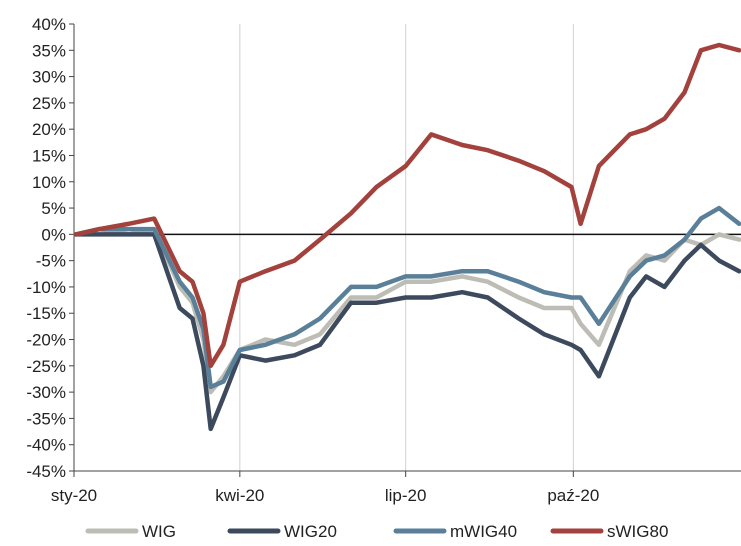 The image size is (741, 546). What do you see at coordinates (376, 531) in the screenshot?
I see `legend: WIG WIG20 mWIG40 sWIG80` at bounding box center [376, 531].